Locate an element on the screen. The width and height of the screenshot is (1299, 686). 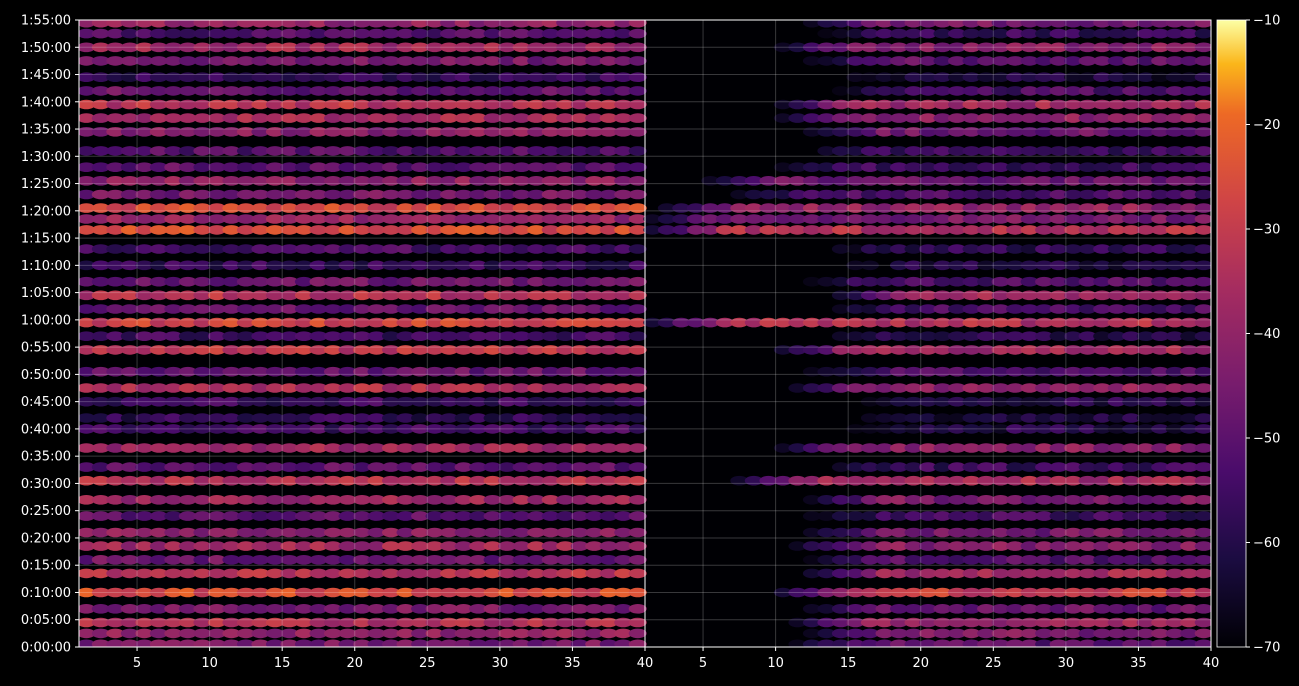
y-tick-label: 0:00:00 is located at coordinates (46, 648).